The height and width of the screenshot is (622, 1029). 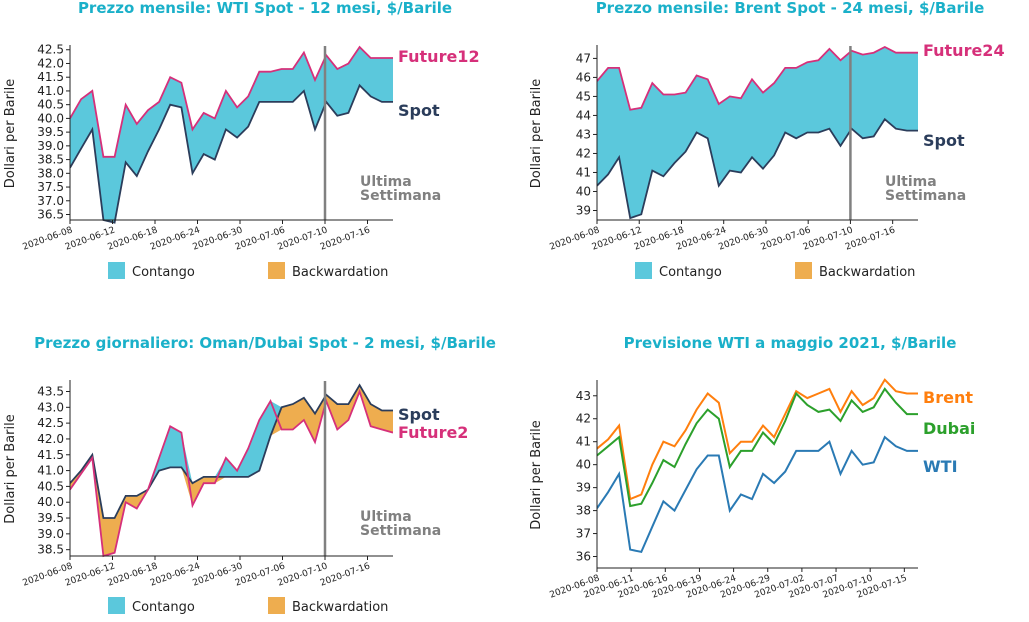 I want to click on series-line-dubai, so click(x=757, y=447).